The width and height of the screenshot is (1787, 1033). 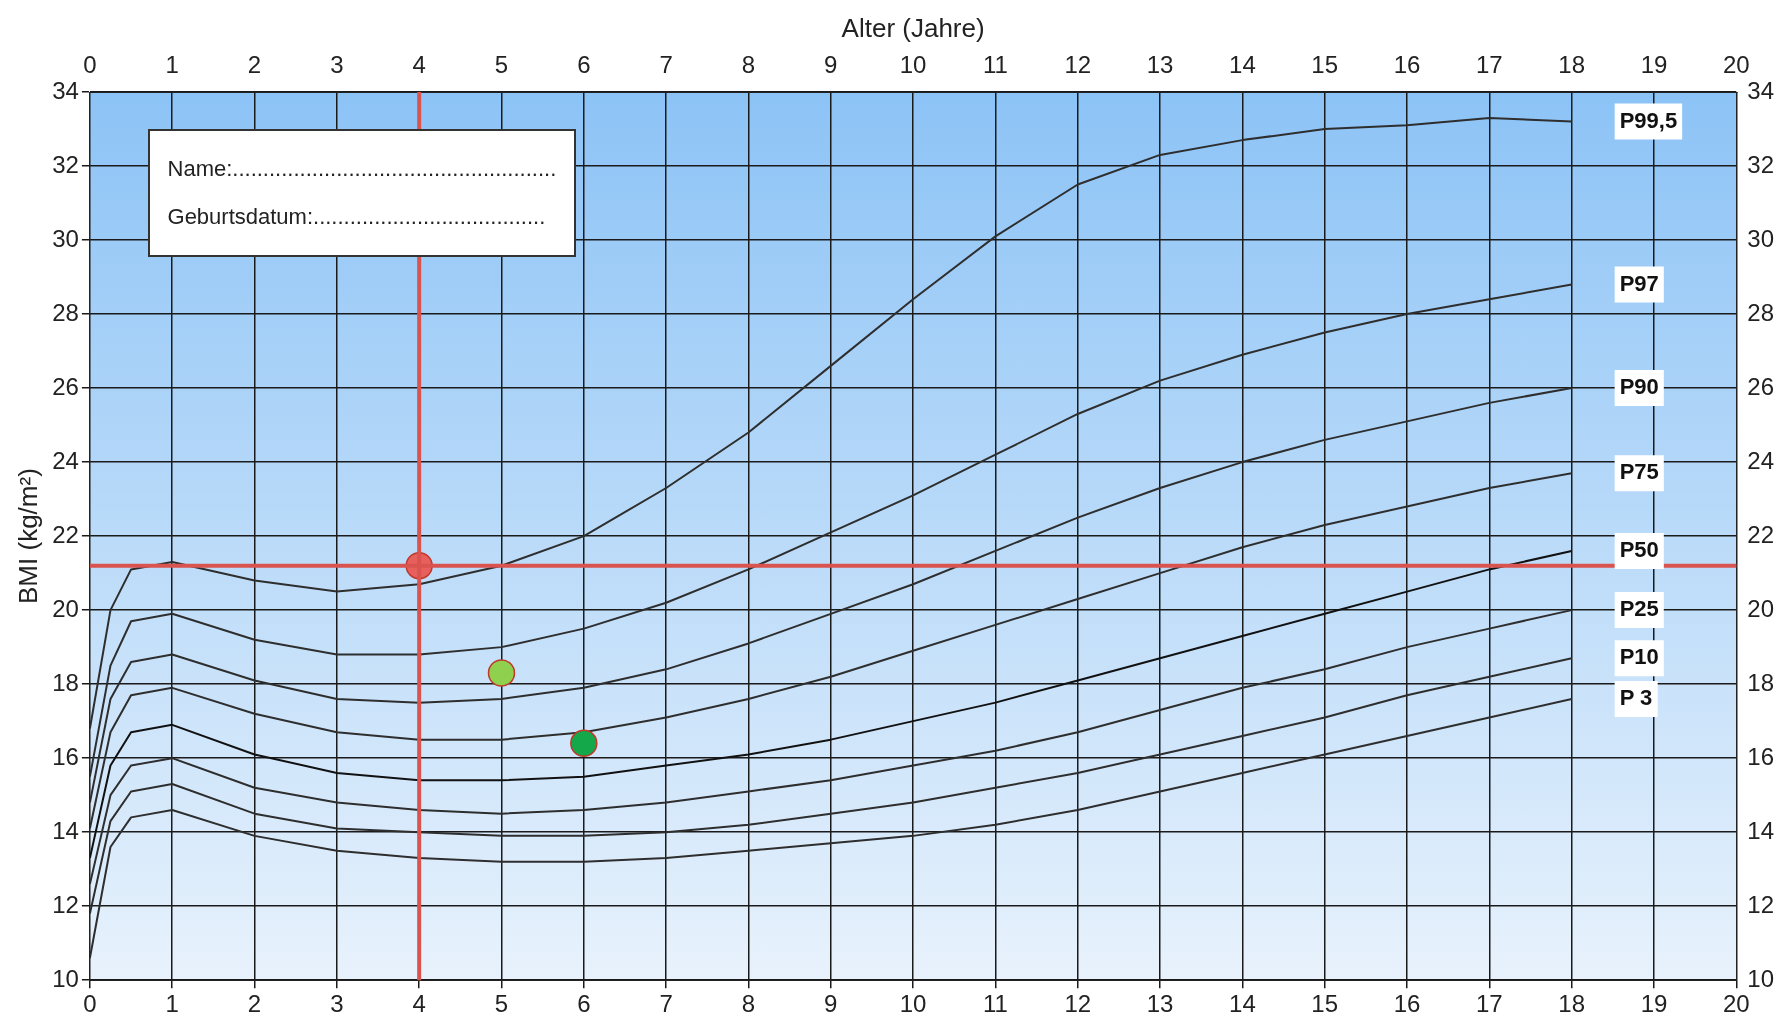 I want to click on y2-tick-label: 20, so click(x=1761, y=608).